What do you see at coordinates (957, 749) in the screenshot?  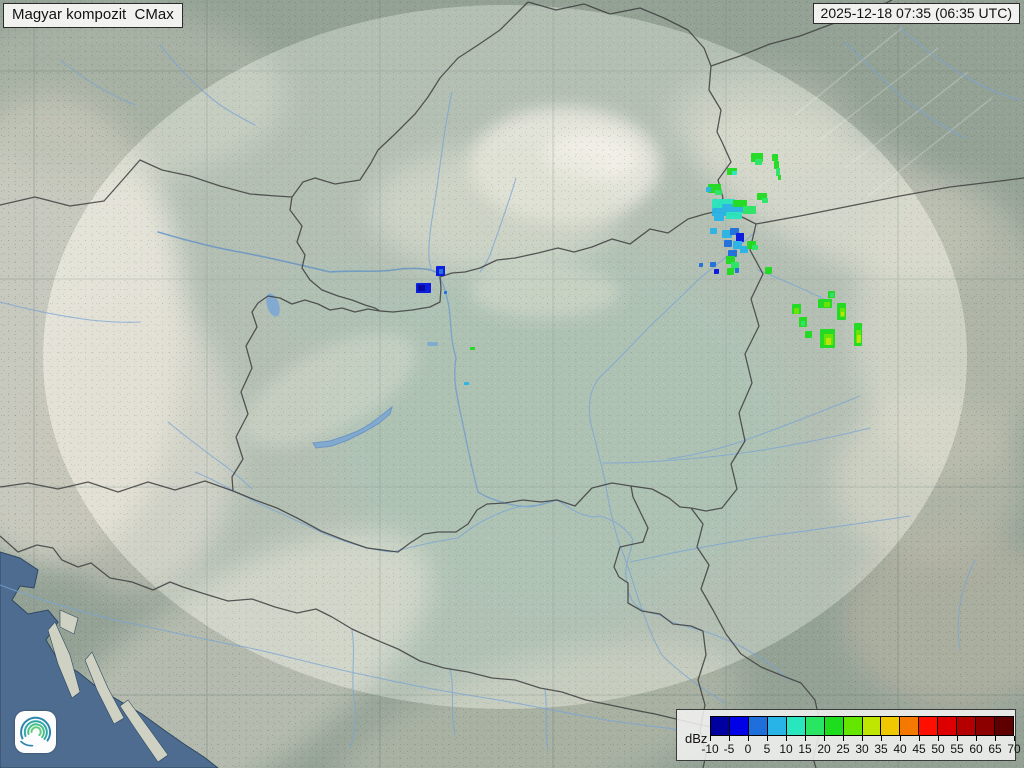 I see `legend-tick-label: 55` at bounding box center [957, 749].